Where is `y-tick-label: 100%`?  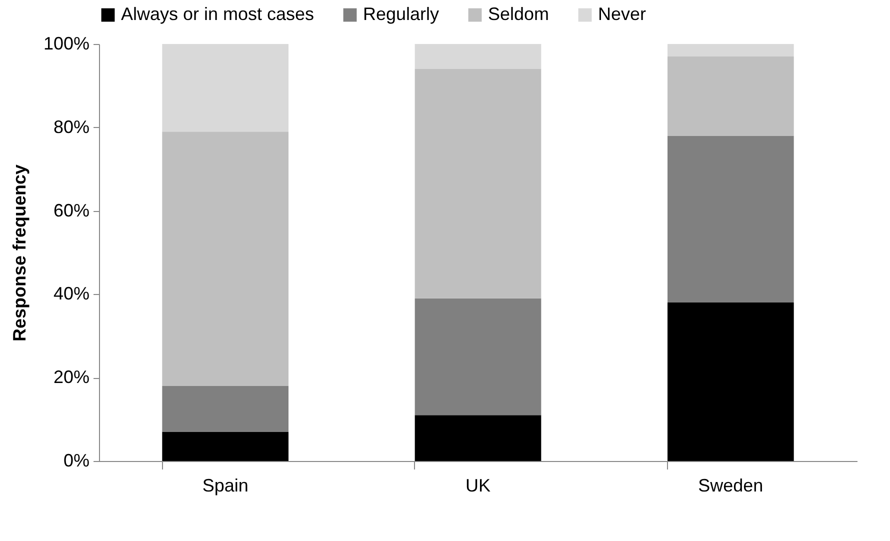 y-tick-label: 100% is located at coordinates (66, 44).